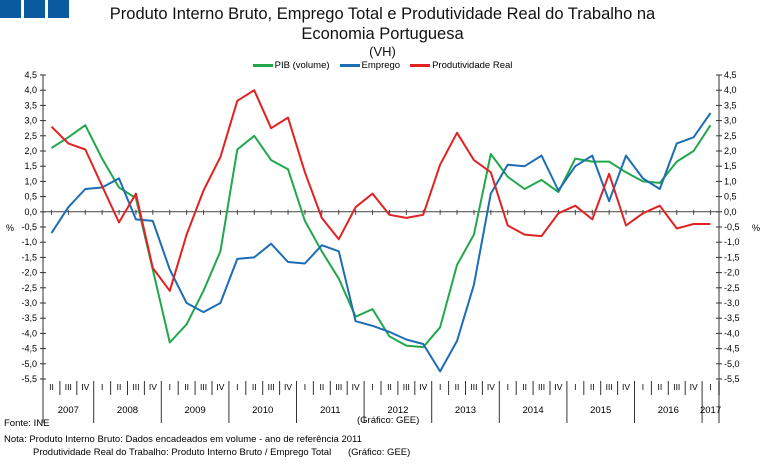 The height and width of the screenshot is (466, 765). I want to click on year-label: 2013, so click(465, 410).